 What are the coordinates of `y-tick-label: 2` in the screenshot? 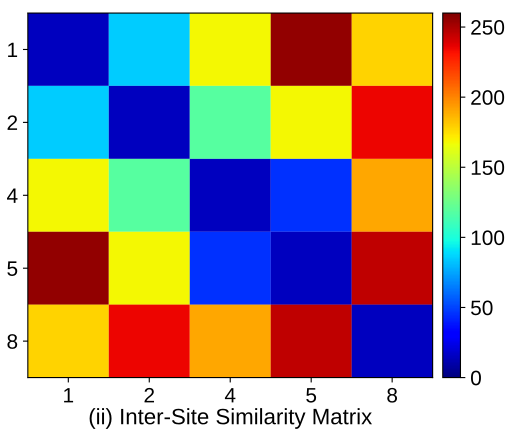 It's located at (13, 122).